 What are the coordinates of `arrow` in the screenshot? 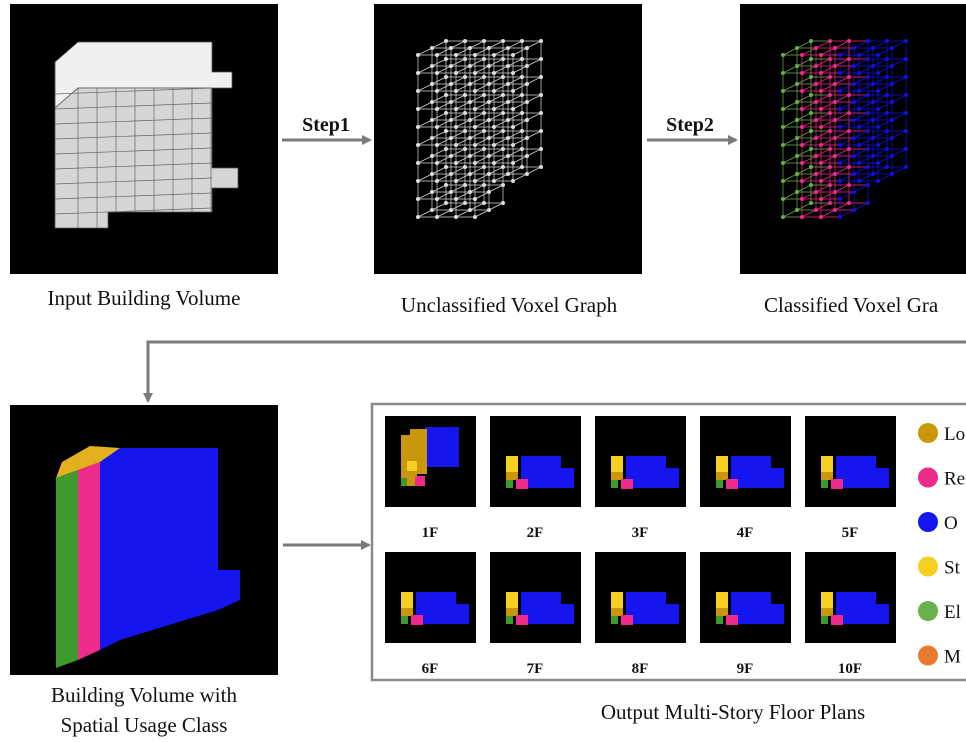 It's located at (554, 371).